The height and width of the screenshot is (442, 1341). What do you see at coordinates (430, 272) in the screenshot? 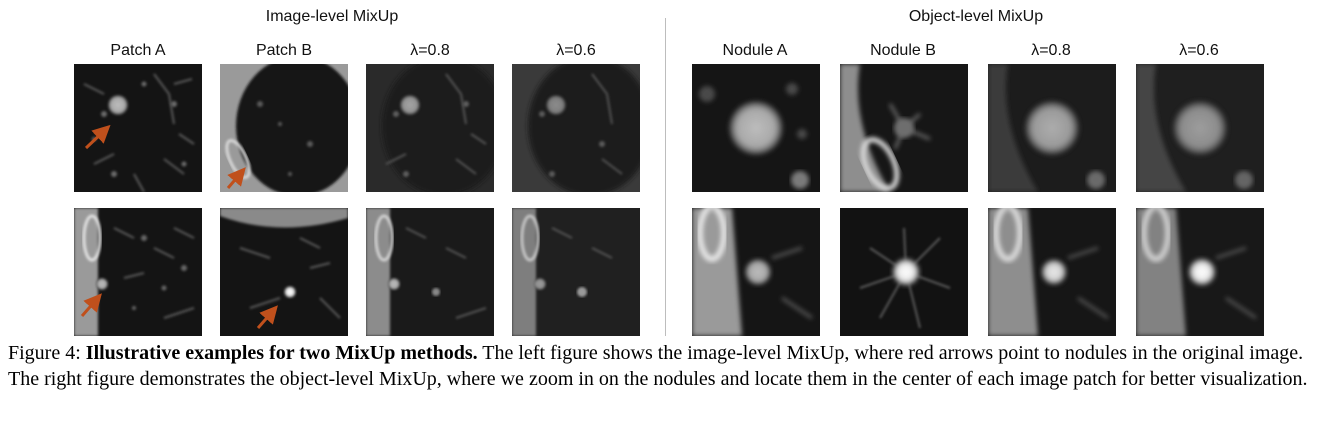
I see `ct-left-lambda-08-row2` at bounding box center [430, 272].